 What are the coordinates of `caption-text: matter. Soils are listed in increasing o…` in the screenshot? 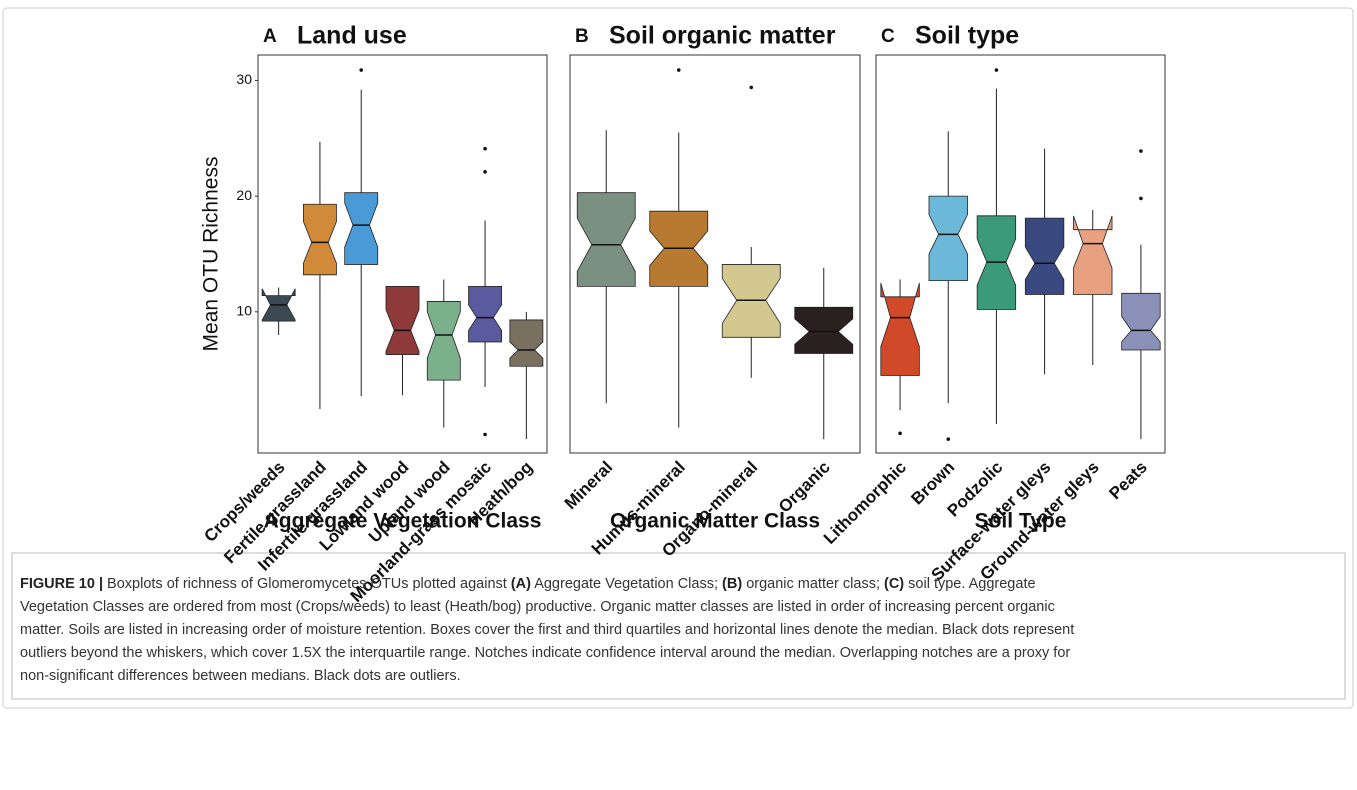 It's located at (547, 630).